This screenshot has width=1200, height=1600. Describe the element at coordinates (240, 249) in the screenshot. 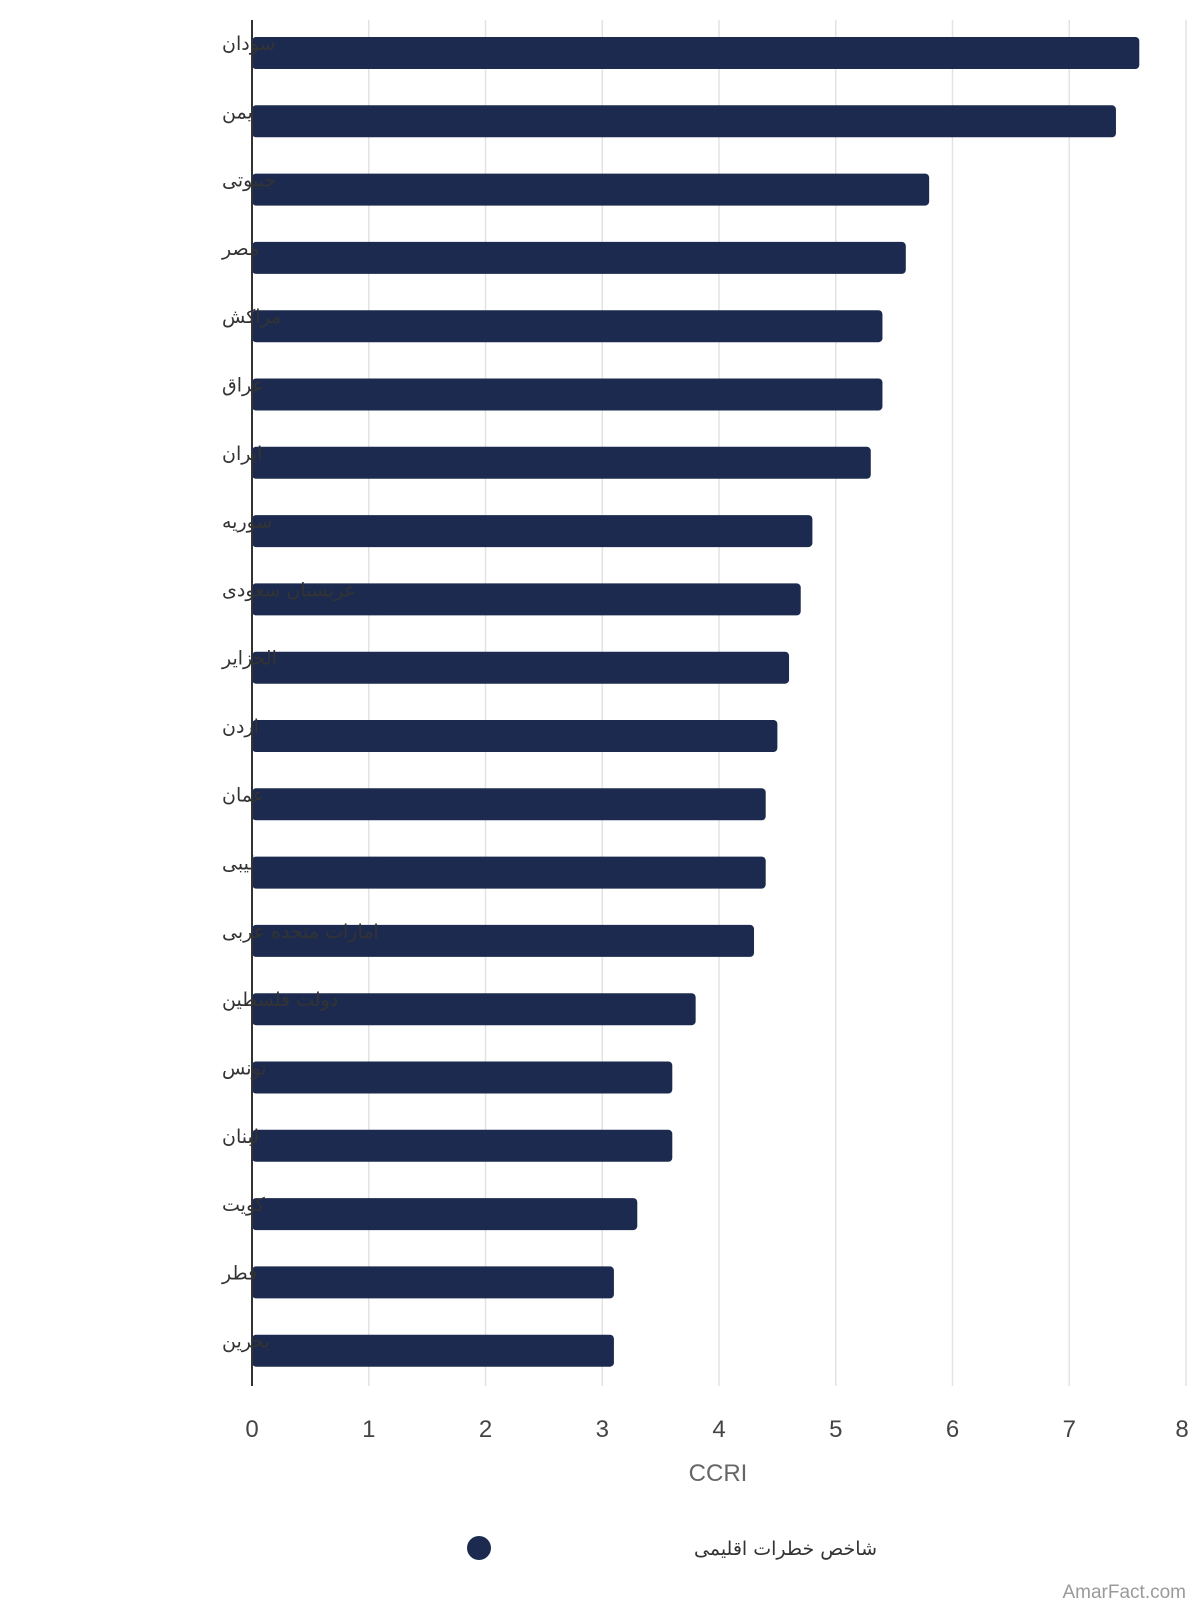

I see `category-label: مصر` at that location.